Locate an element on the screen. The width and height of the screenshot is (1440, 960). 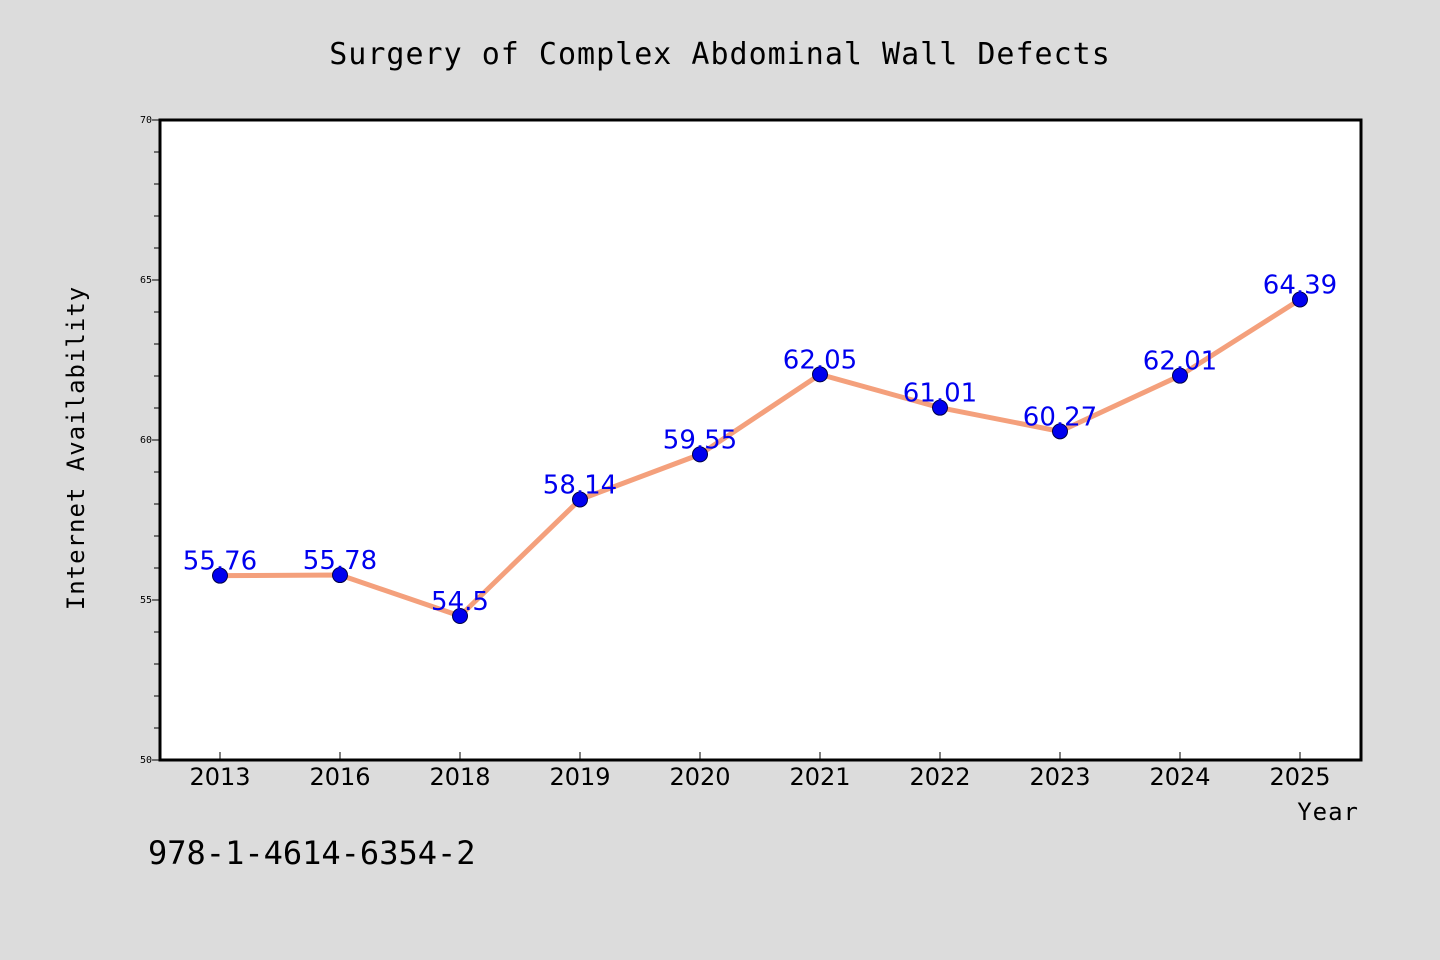
y-axis-label: Internet Availability is located at coordinates (76, 448).